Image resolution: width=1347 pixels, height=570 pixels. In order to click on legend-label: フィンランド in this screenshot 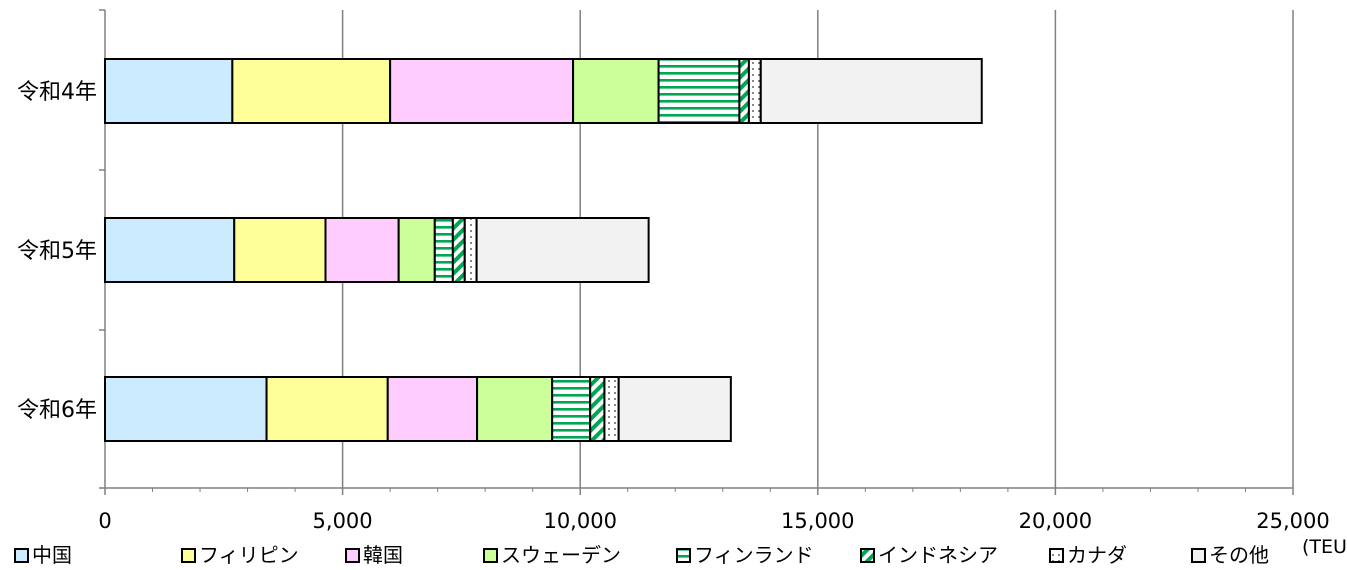, I will do `click(754, 555)`.